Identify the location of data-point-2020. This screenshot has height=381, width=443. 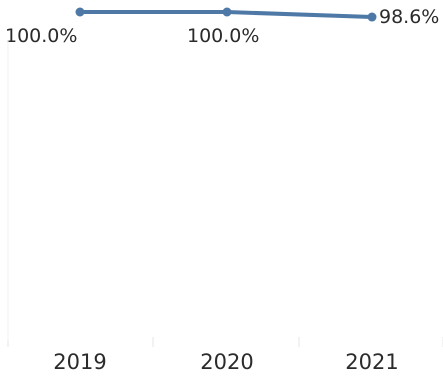
(227, 12).